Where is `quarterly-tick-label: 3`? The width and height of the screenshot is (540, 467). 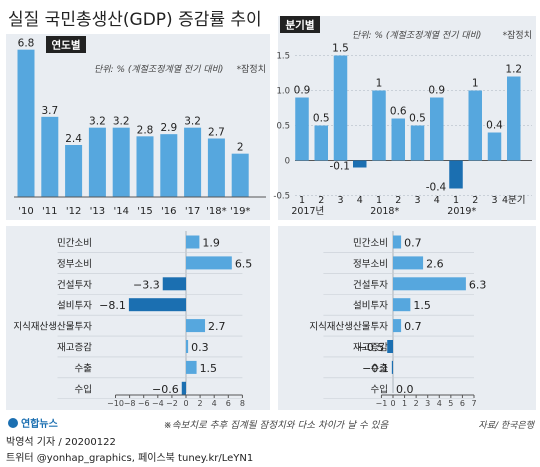 quarterly-tick-label: 3 is located at coordinates (340, 200).